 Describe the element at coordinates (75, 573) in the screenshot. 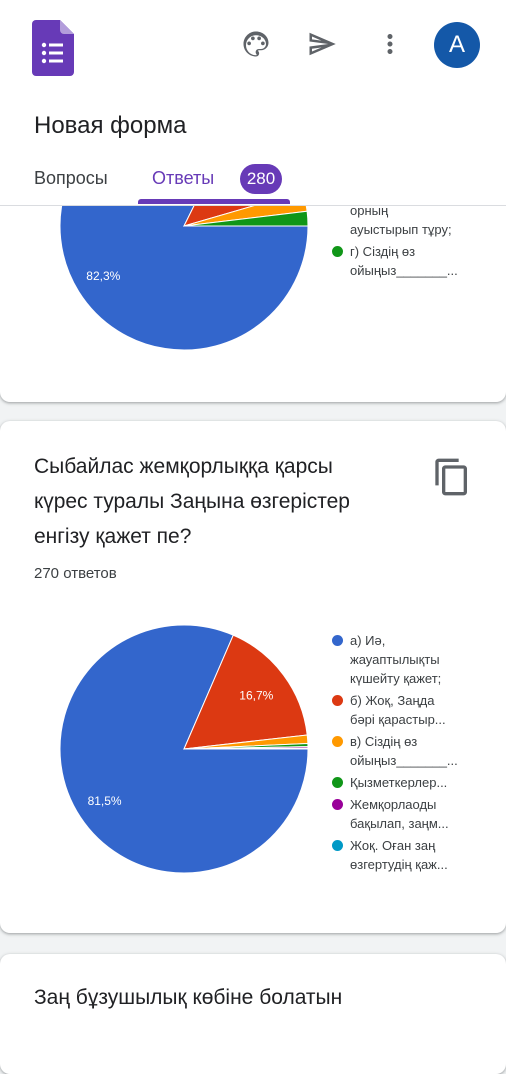

I see `response-count: 270 ответов` at that location.